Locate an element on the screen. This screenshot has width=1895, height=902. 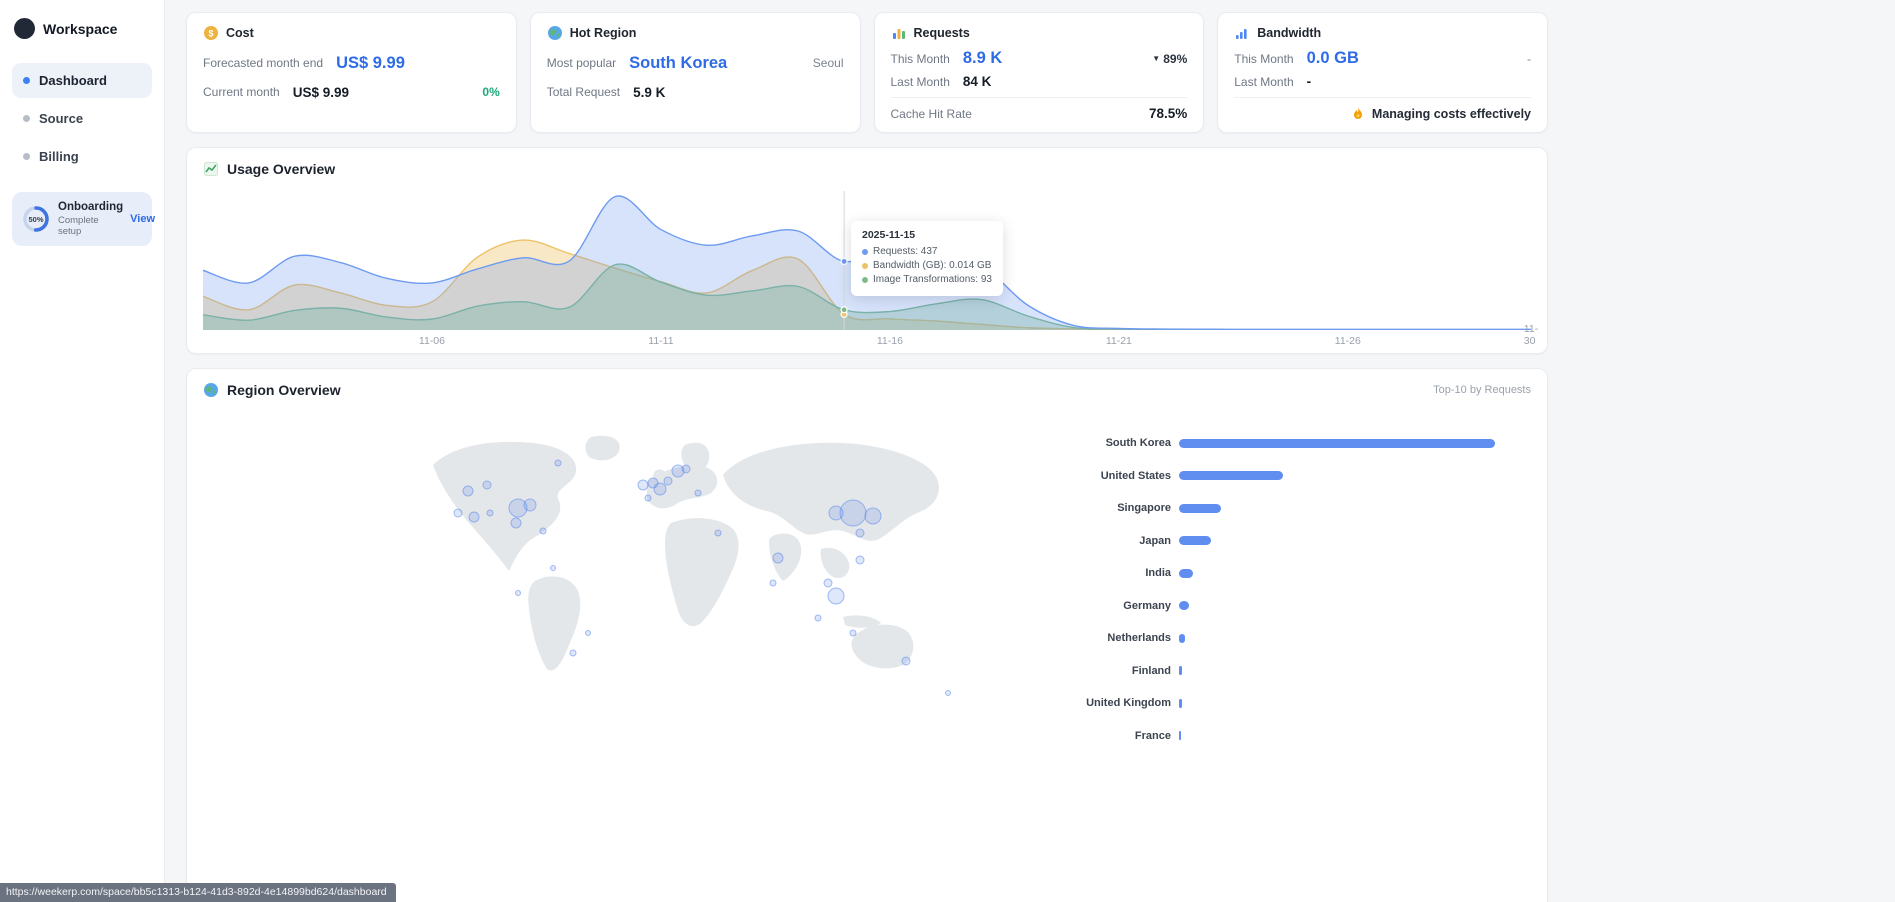
region-row: Netherlands is located at coordinates (1198, 638).